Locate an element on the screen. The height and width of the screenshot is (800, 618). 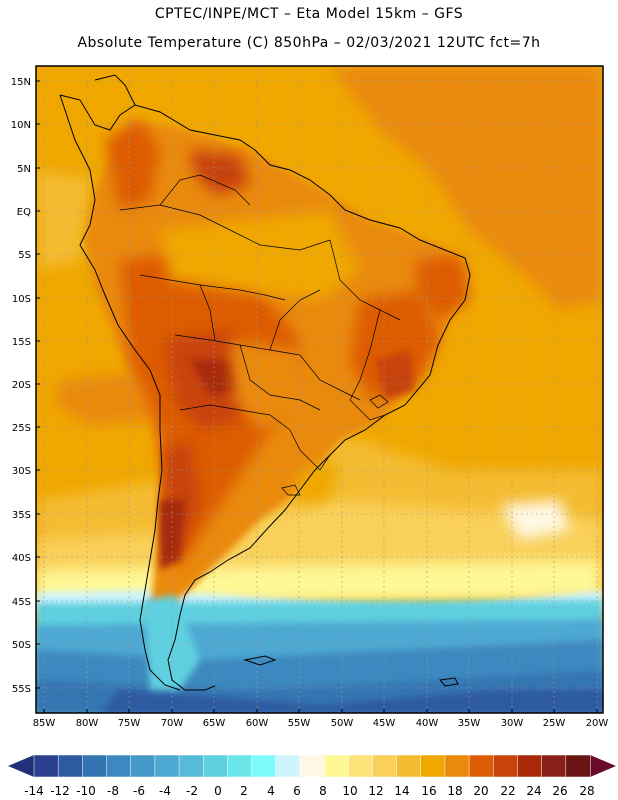
lat-label: 35S is located at coordinates (21, 515).